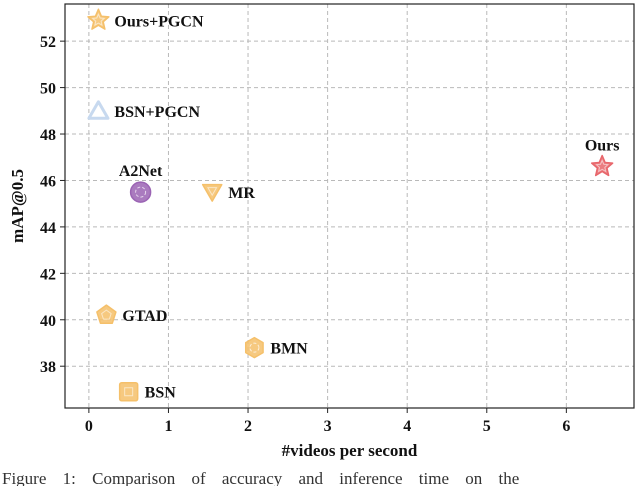 This screenshot has height=486, width=640. I want to click on marker-triangle-down, so click(212, 192).